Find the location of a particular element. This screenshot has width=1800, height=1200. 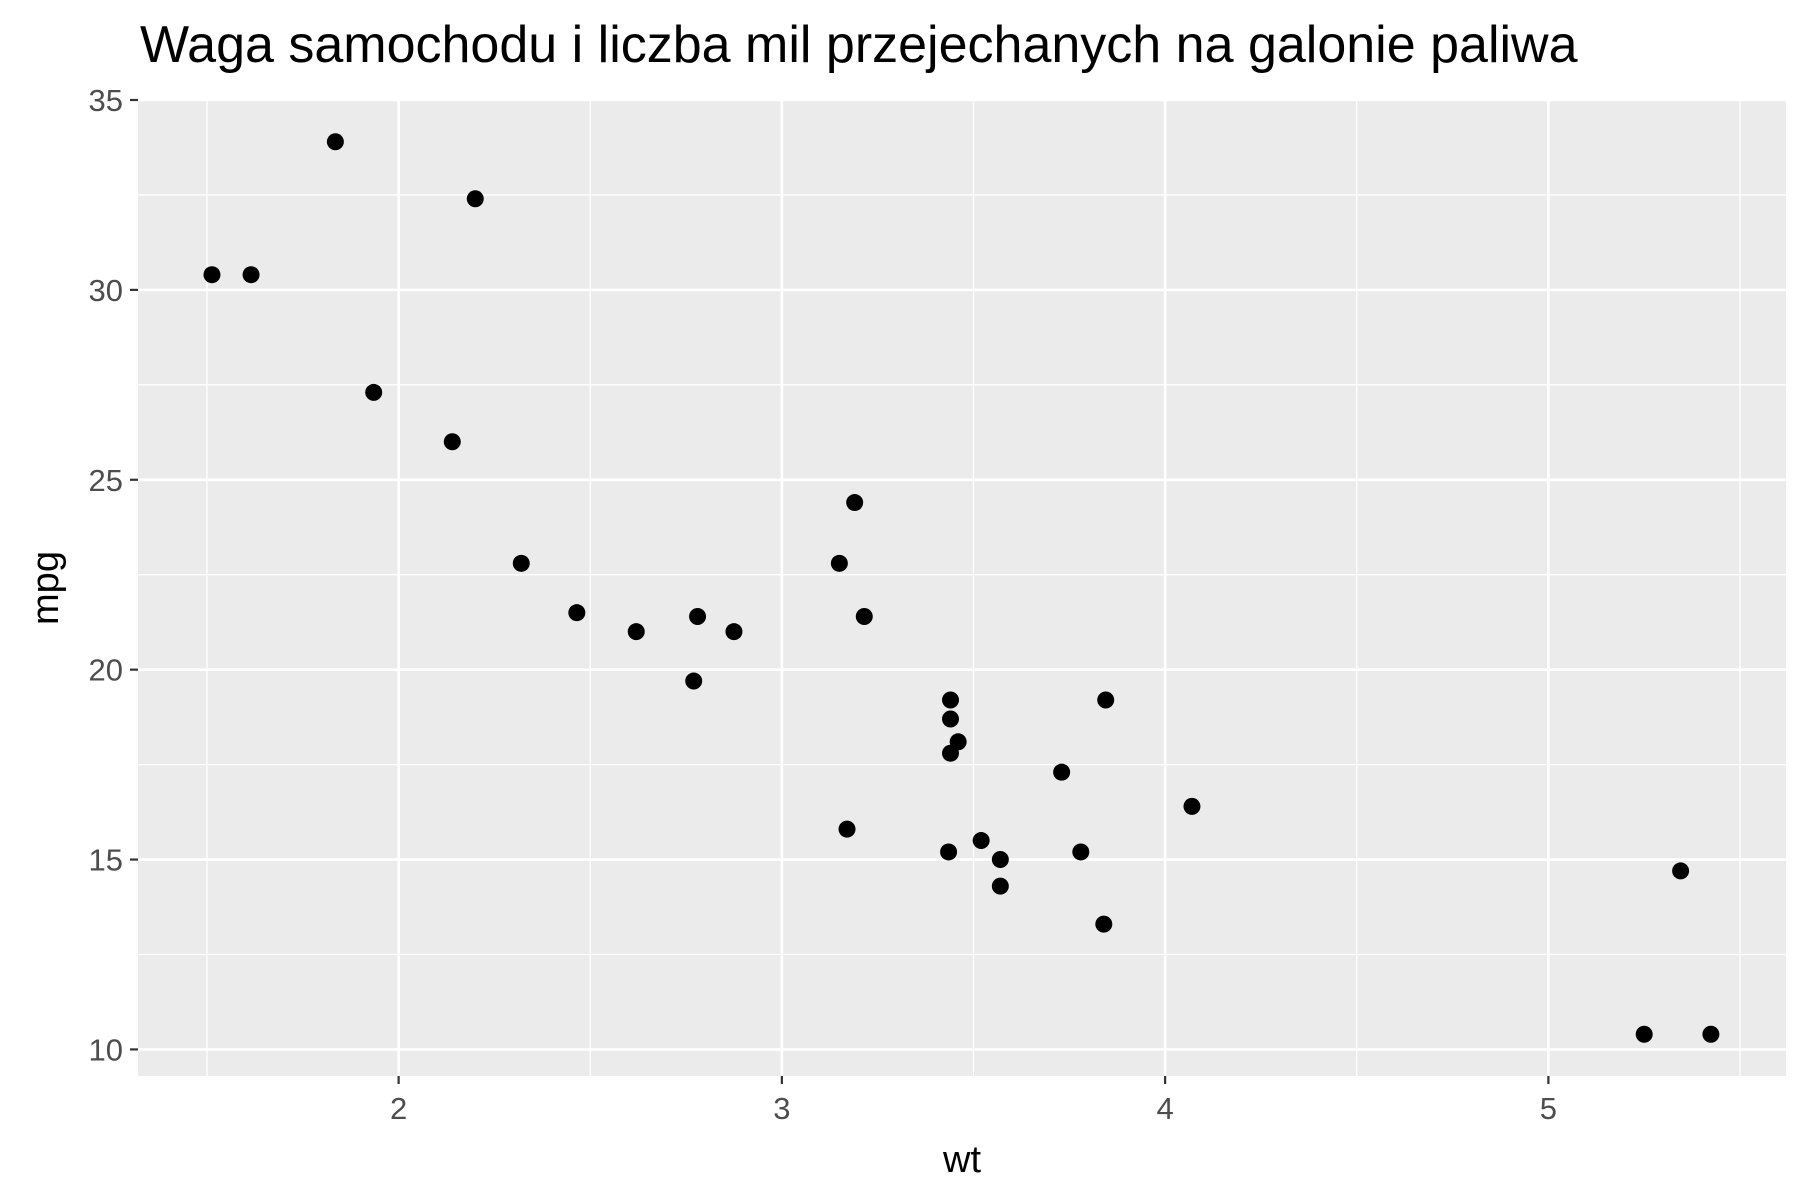

y-tick-label: 30 is located at coordinates (106, 290).